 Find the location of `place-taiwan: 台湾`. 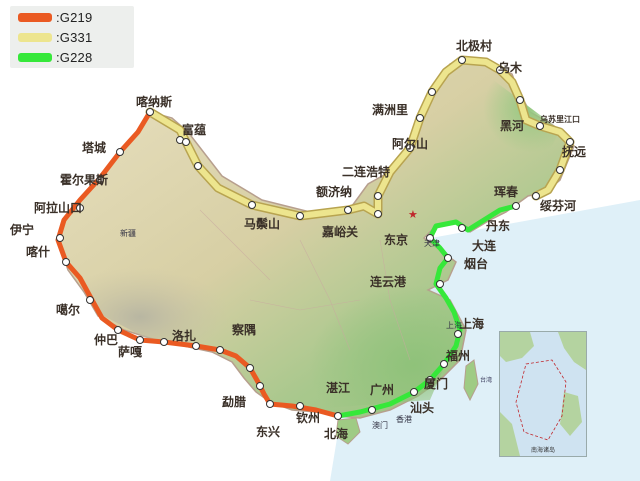

place-taiwan: 台湾 is located at coordinates (486, 380).